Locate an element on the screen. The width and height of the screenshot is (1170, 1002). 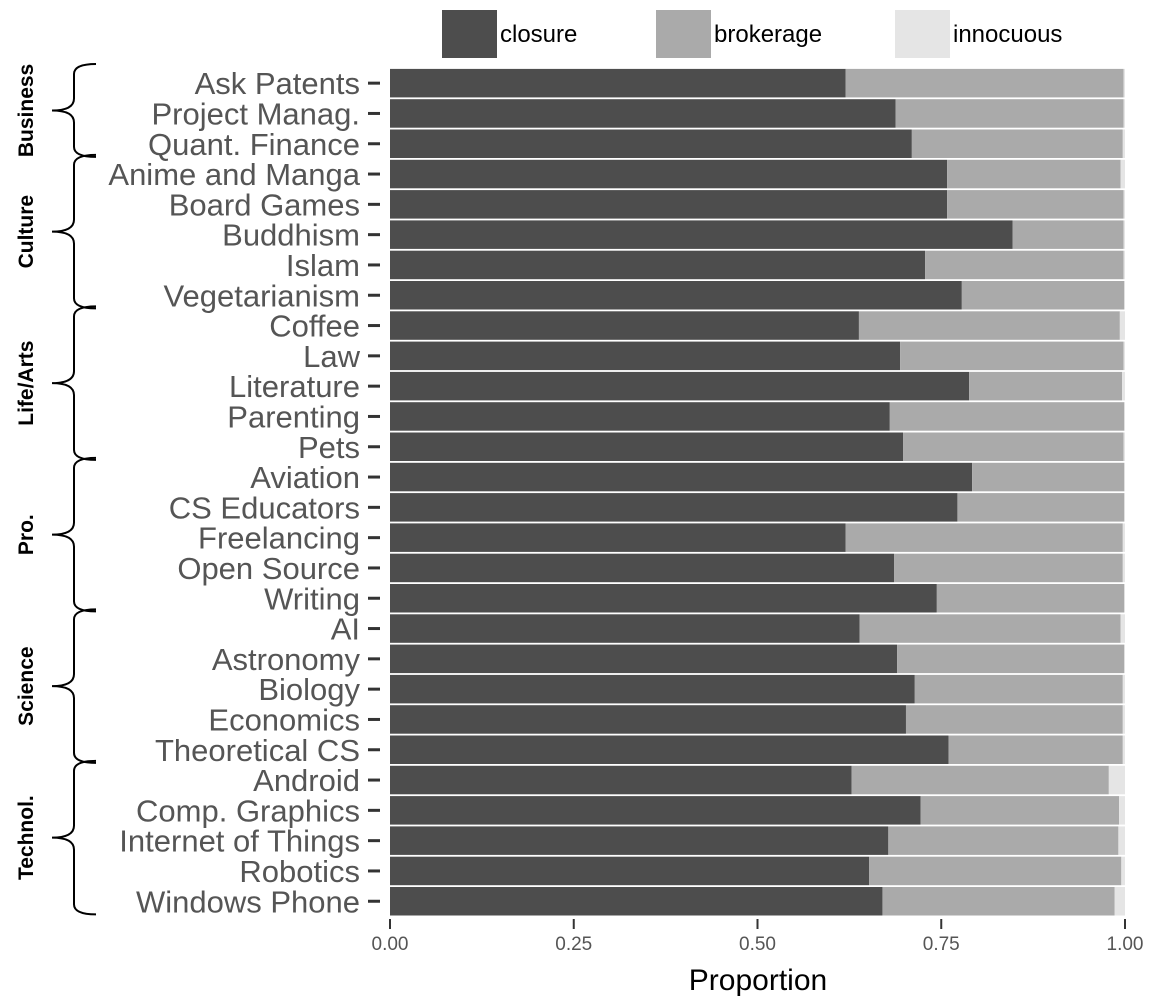
category-label: Coffee is located at coordinates (314, 326).